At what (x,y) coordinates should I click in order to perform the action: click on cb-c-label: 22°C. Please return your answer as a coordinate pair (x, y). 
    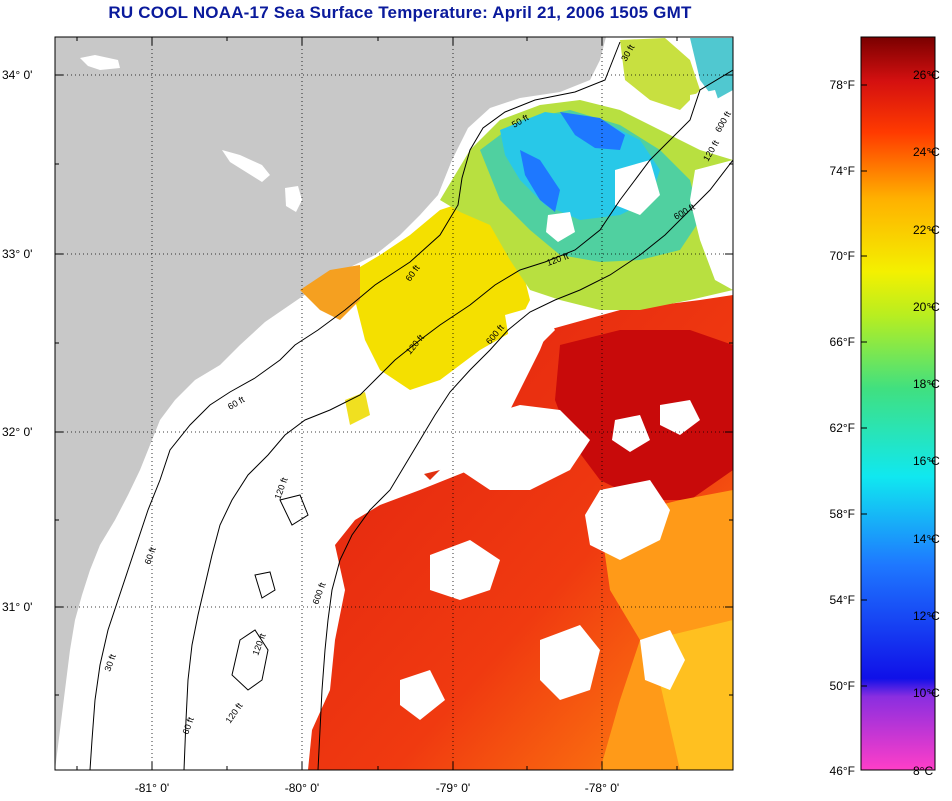
    Looking at the image, I should click on (926, 230).